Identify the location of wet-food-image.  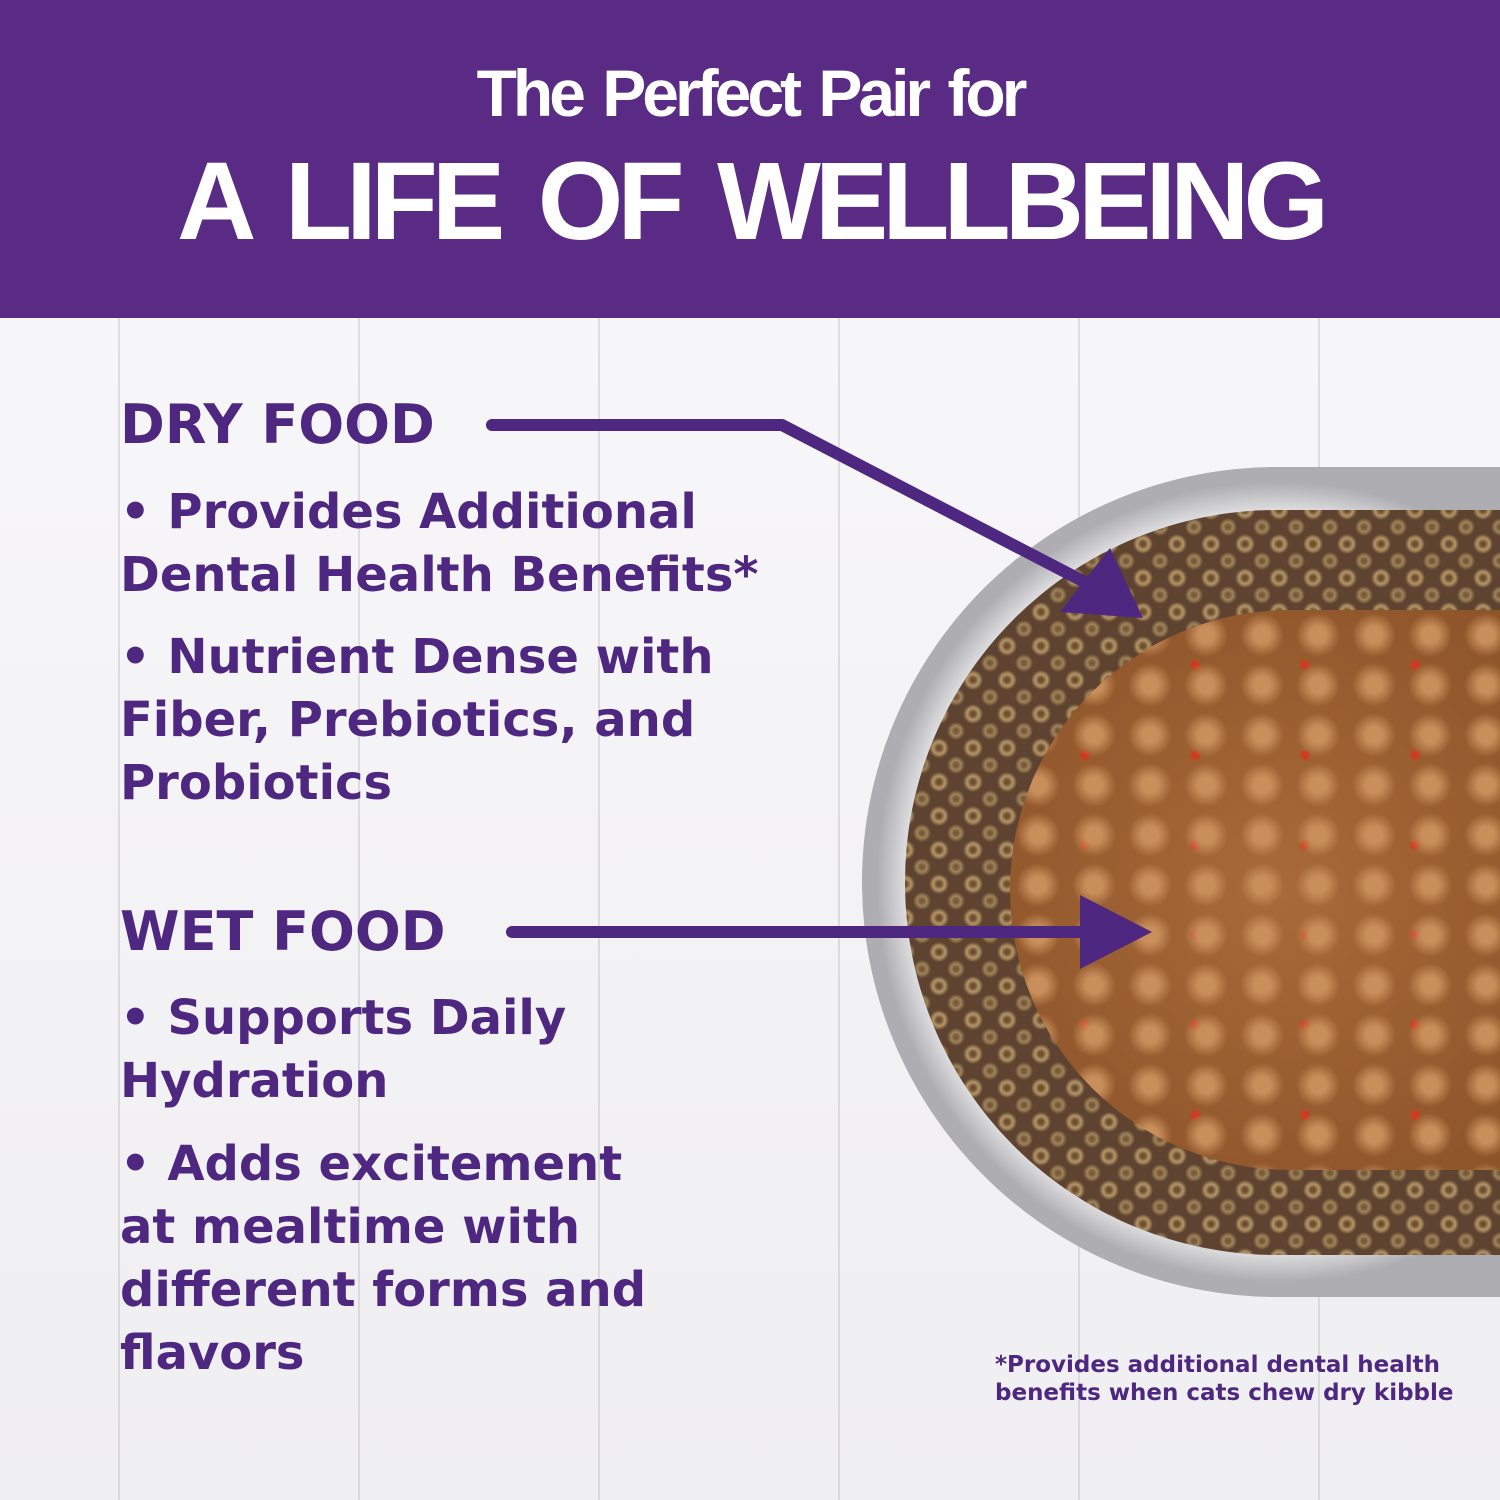
(1255, 890).